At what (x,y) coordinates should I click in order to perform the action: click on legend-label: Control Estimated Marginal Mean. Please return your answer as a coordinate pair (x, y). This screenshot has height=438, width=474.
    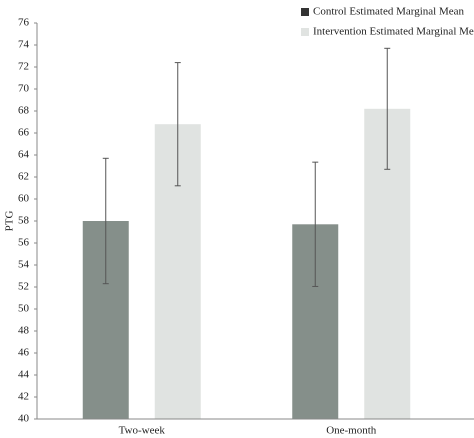
    Looking at the image, I should click on (389, 12).